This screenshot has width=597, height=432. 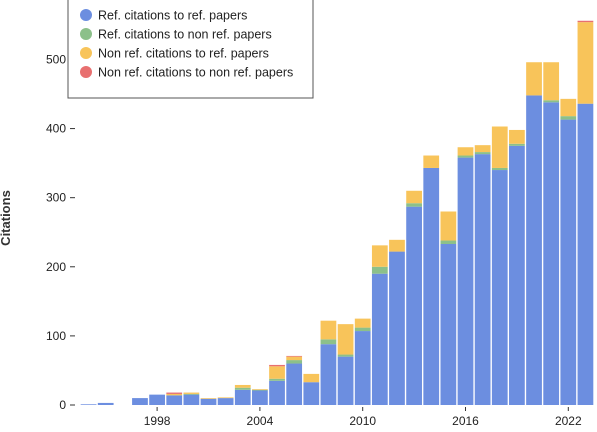 I want to click on y-axis-label: Citations, so click(x=6, y=218).